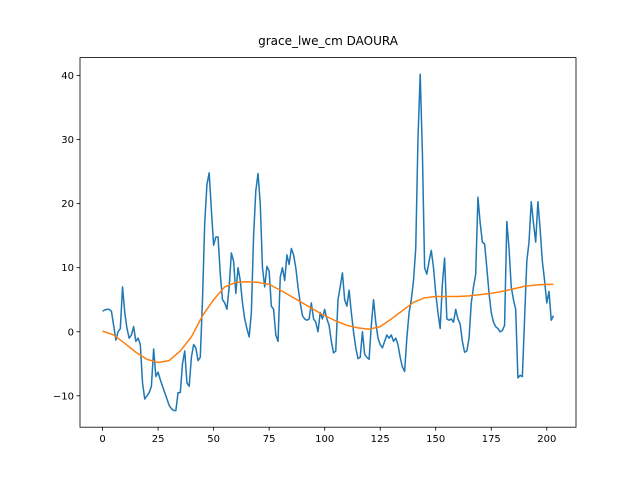 The width and height of the screenshot is (640, 484). Describe the element at coordinates (67, 204) in the screenshot. I see `y-tick-label: 20` at that location.